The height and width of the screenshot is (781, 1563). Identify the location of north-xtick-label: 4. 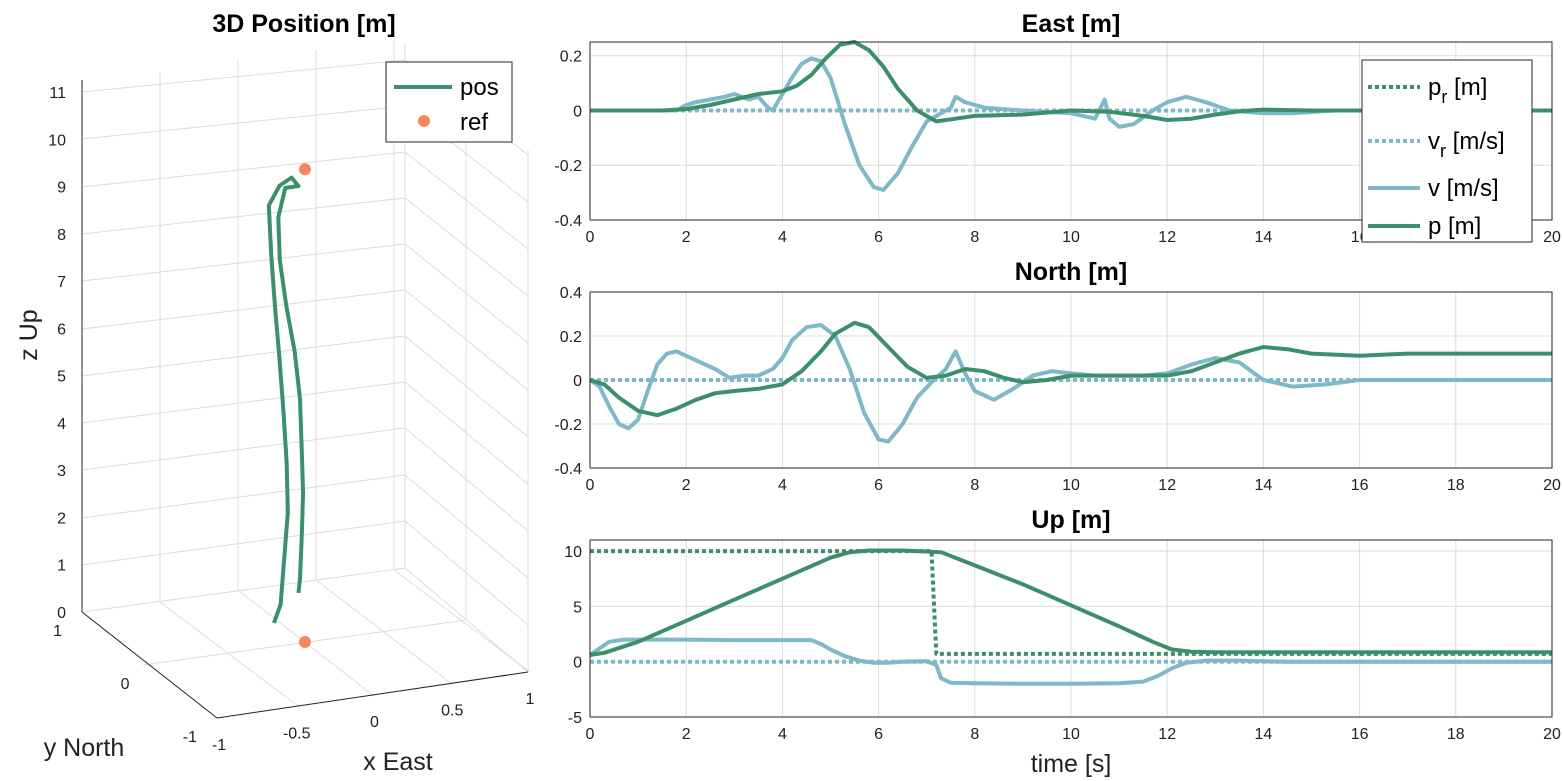
(782, 485).